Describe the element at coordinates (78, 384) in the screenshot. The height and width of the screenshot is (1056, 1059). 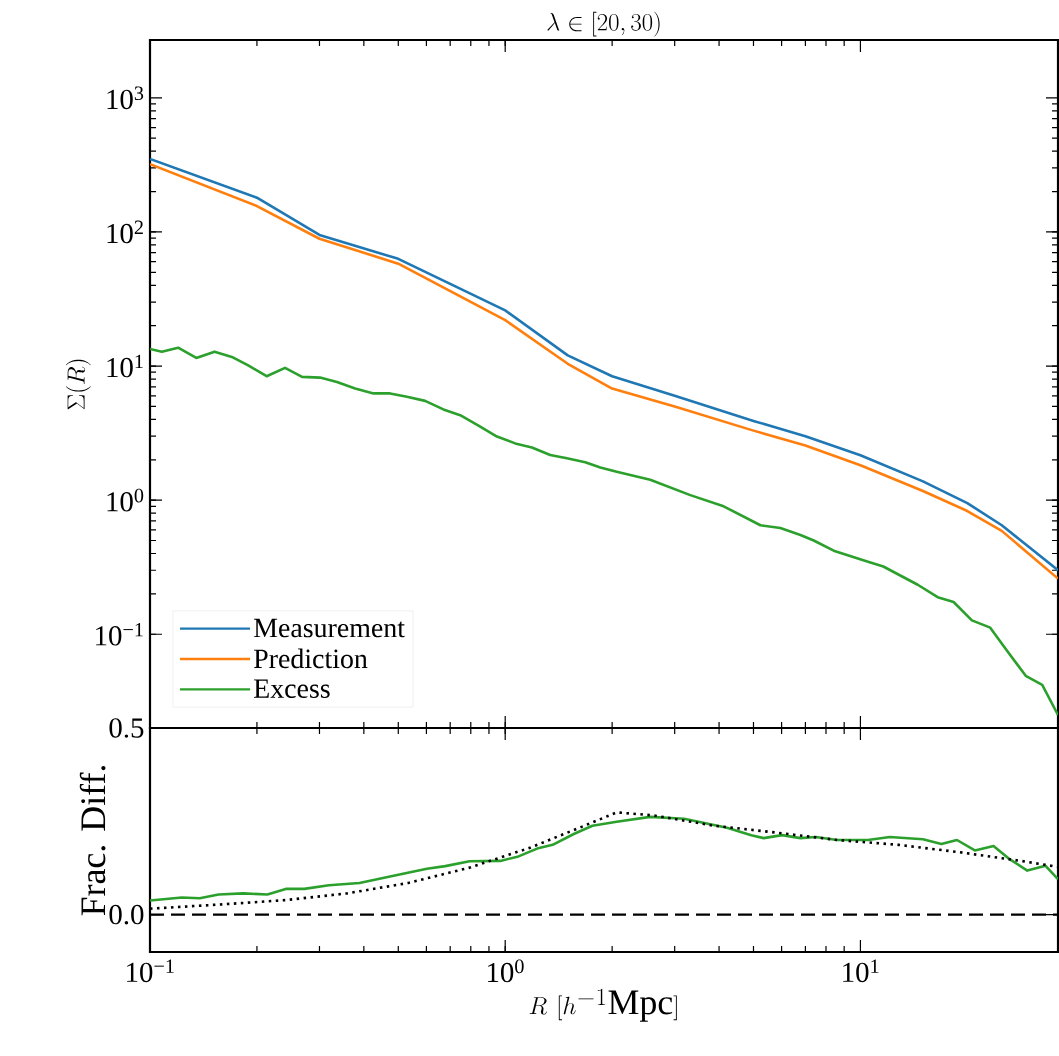
I see `y-axis-title: $\Sigma(R)$` at that location.